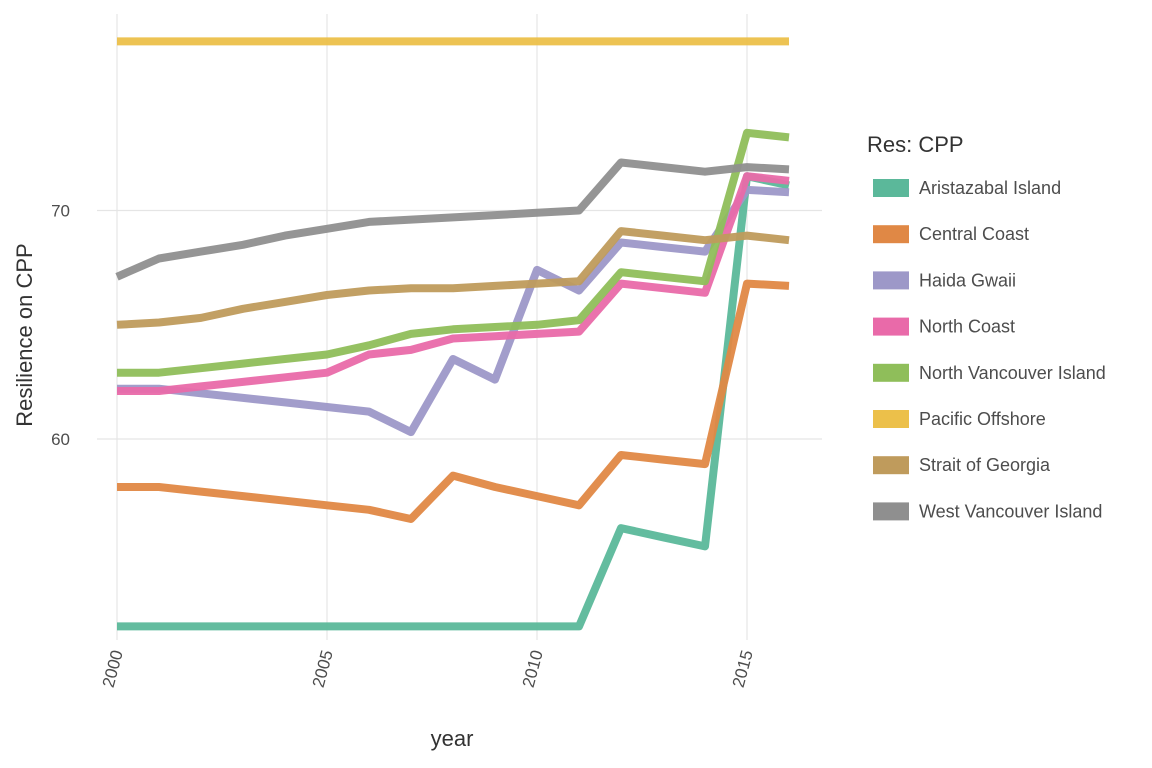 This screenshot has width=1152, height=768. What do you see at coordinates (990, 188) in the screenshot?
I see `legend-label: Aristazabal Island` at bounding box center [990, 188].